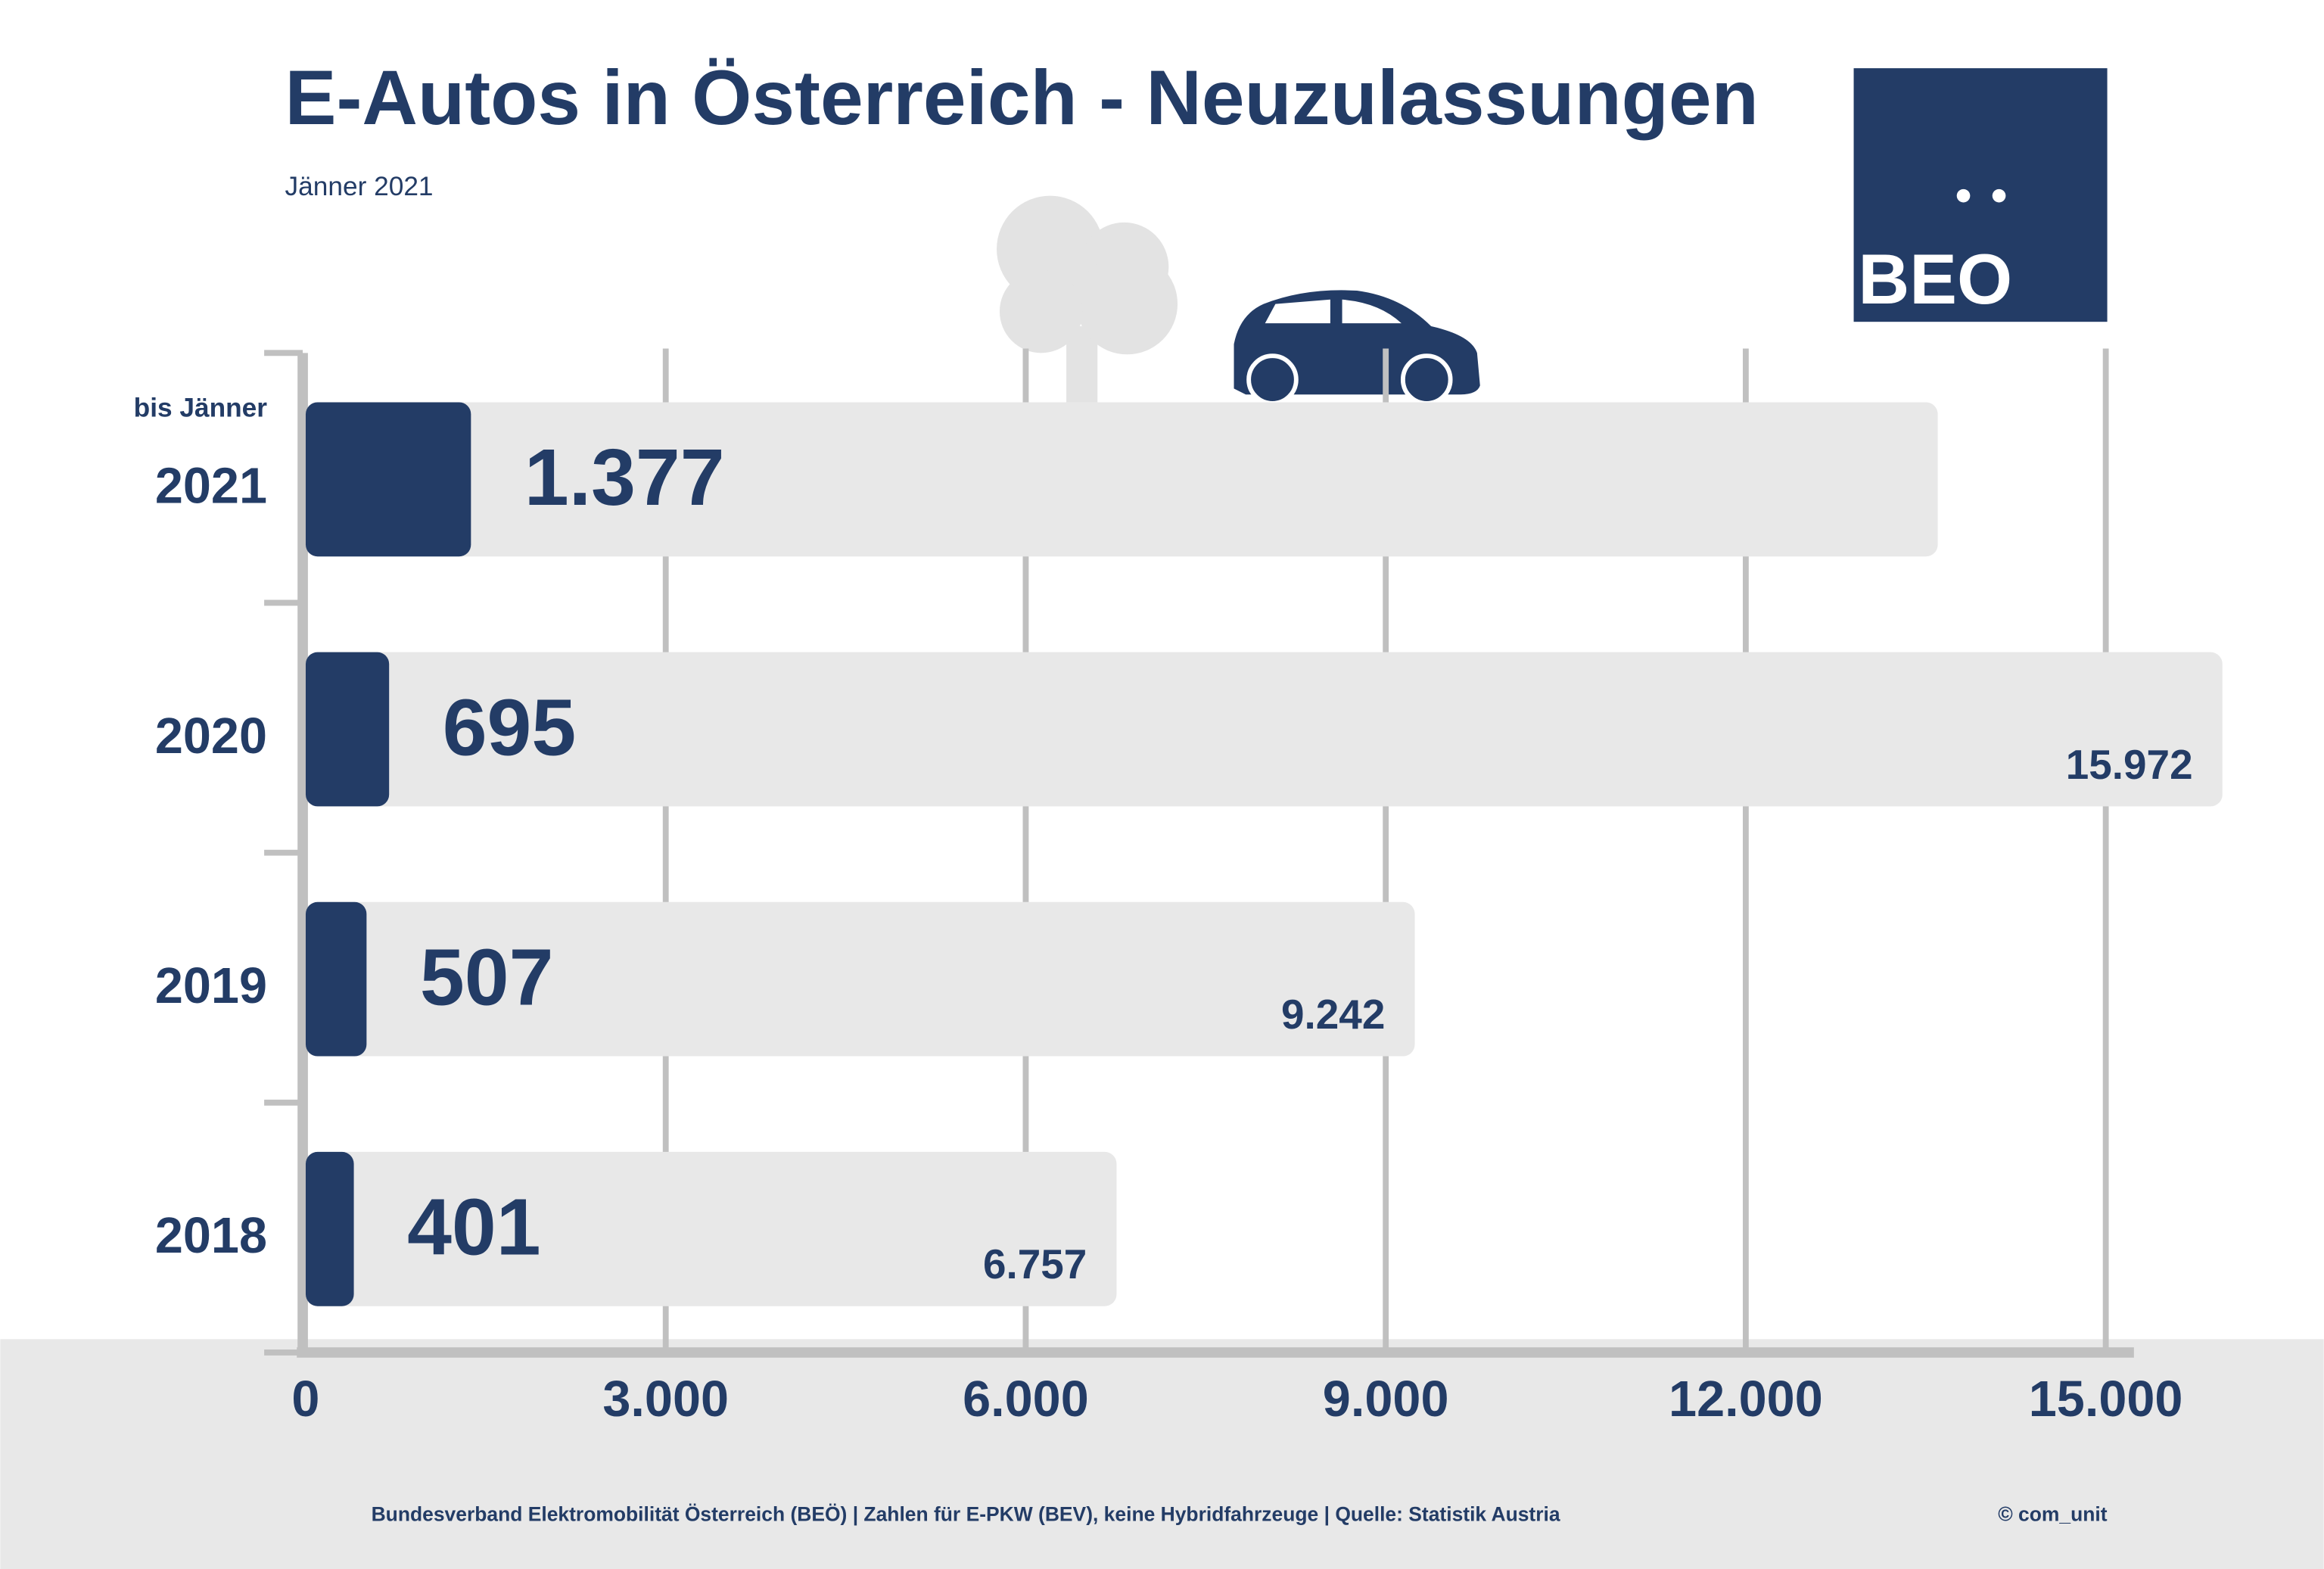  What do you see at coordinates (211, 487) in the screenshot?
I see `y-tick-label: 2021` at bounding box center [211, 487].